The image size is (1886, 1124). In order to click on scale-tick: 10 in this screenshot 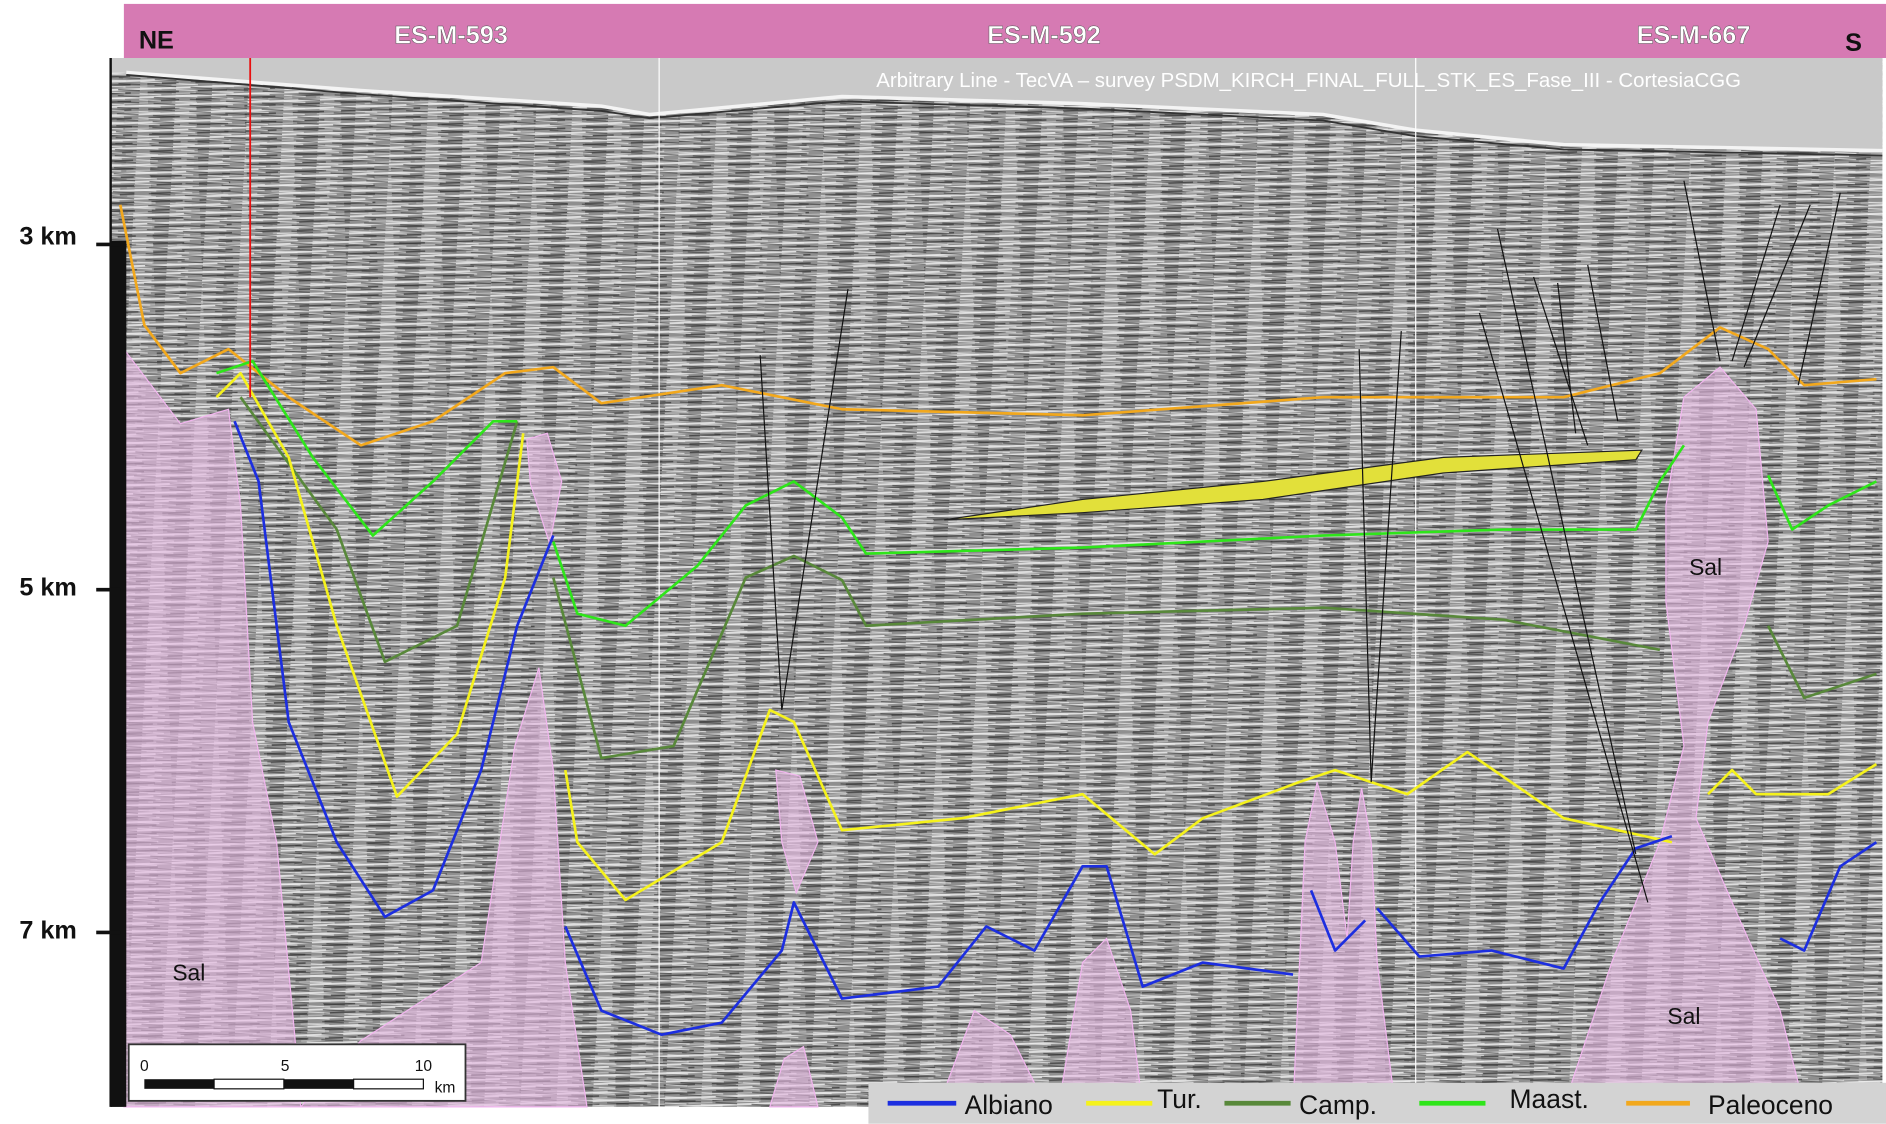, I will do `click(424, 1066)`.